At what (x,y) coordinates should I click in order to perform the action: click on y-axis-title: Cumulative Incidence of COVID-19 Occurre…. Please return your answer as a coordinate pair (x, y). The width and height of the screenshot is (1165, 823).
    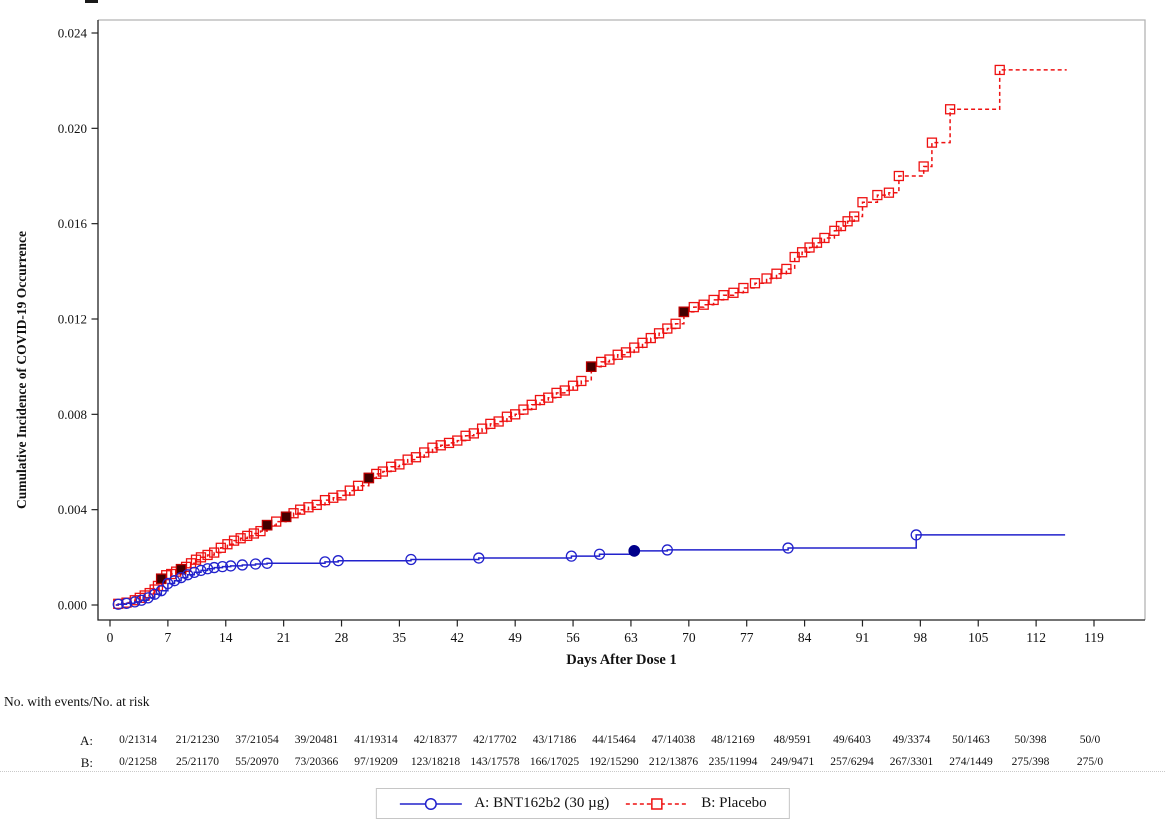
    Looking at the image, I should click on (21, 370).